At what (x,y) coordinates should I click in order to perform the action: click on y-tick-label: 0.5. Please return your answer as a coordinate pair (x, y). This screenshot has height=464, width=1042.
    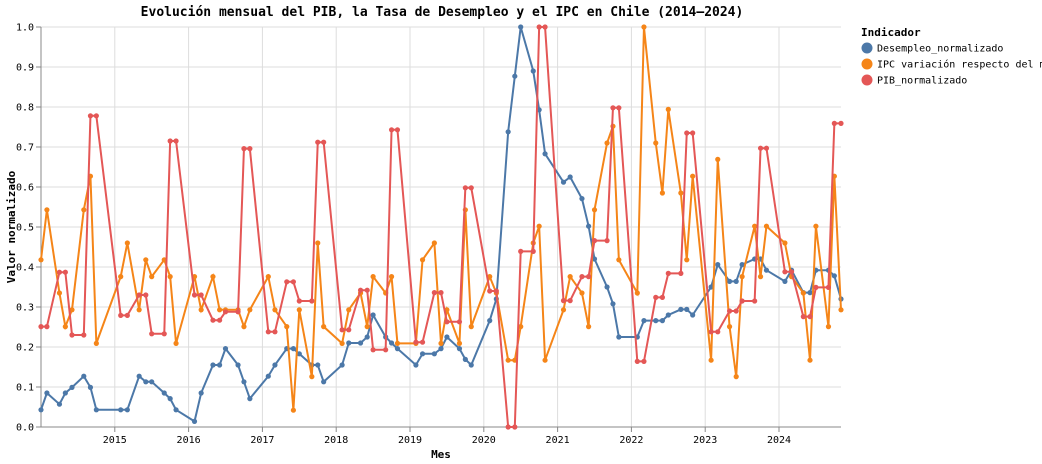
    Looking at the image, I should click on (25, 228).